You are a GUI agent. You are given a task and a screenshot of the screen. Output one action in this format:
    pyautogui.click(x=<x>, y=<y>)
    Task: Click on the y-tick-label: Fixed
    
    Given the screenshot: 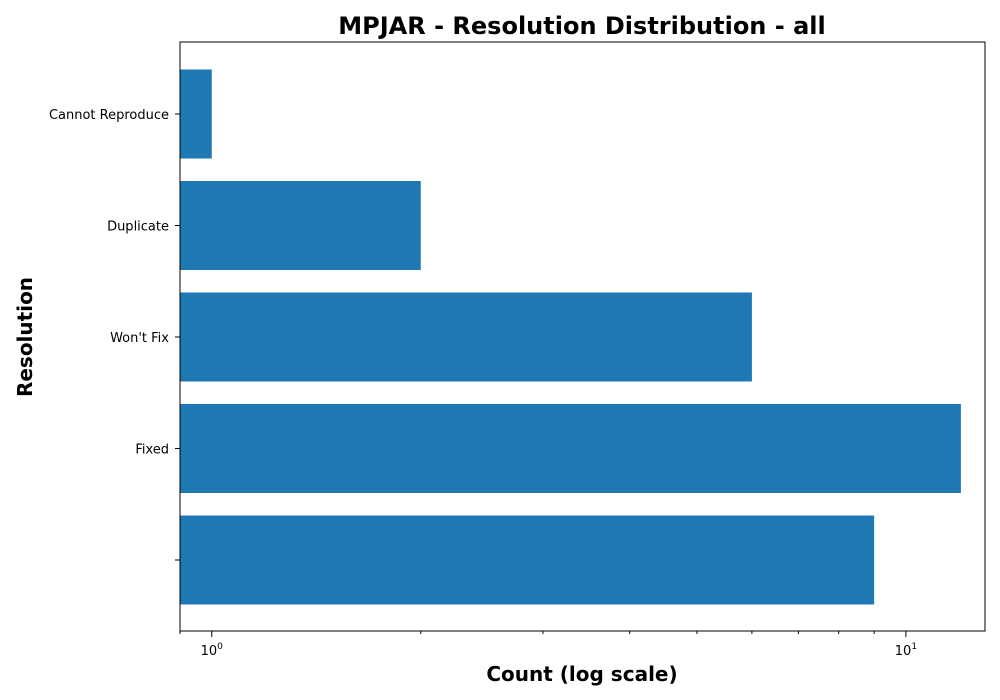 What is the action you would take?
    pyautogui.click(x=152, y=450)
    